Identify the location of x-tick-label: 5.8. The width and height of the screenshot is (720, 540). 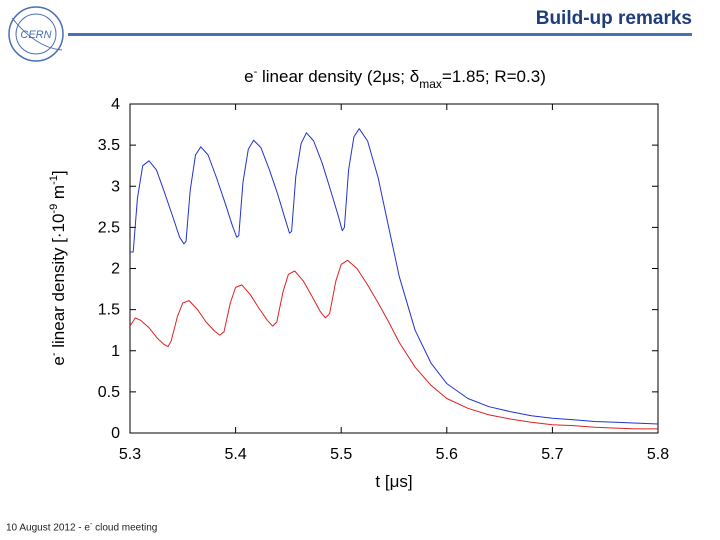
(658, 454).